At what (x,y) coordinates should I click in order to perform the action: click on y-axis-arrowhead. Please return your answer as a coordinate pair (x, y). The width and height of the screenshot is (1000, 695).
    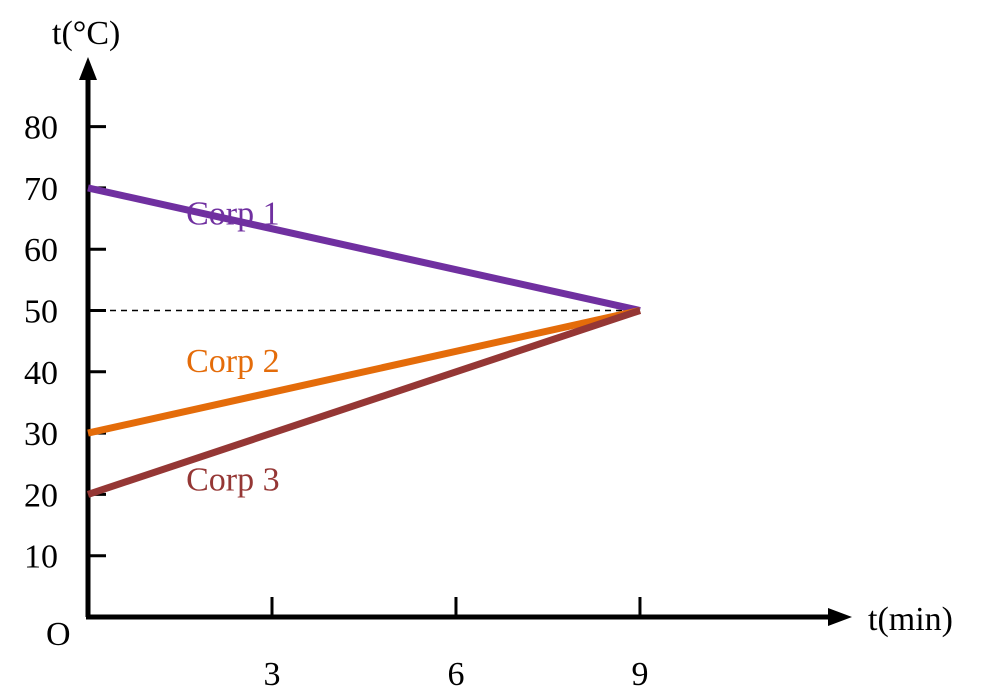
    Looking at the image, I should click on (88, 68).